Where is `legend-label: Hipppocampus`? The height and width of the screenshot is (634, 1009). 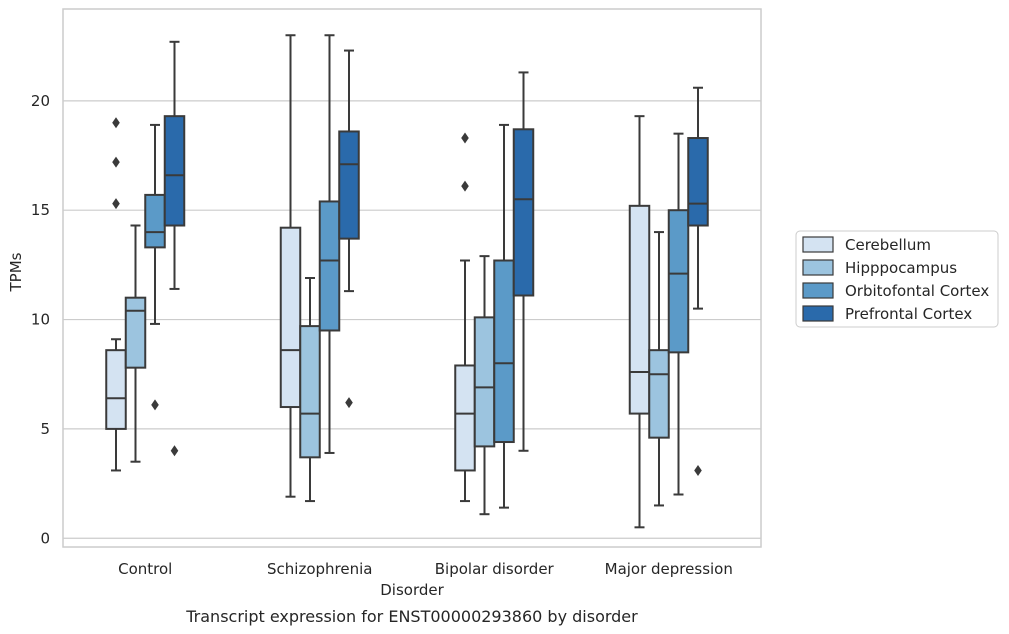 legend-label: Hipppocampus is located at coordinates (901, 268).